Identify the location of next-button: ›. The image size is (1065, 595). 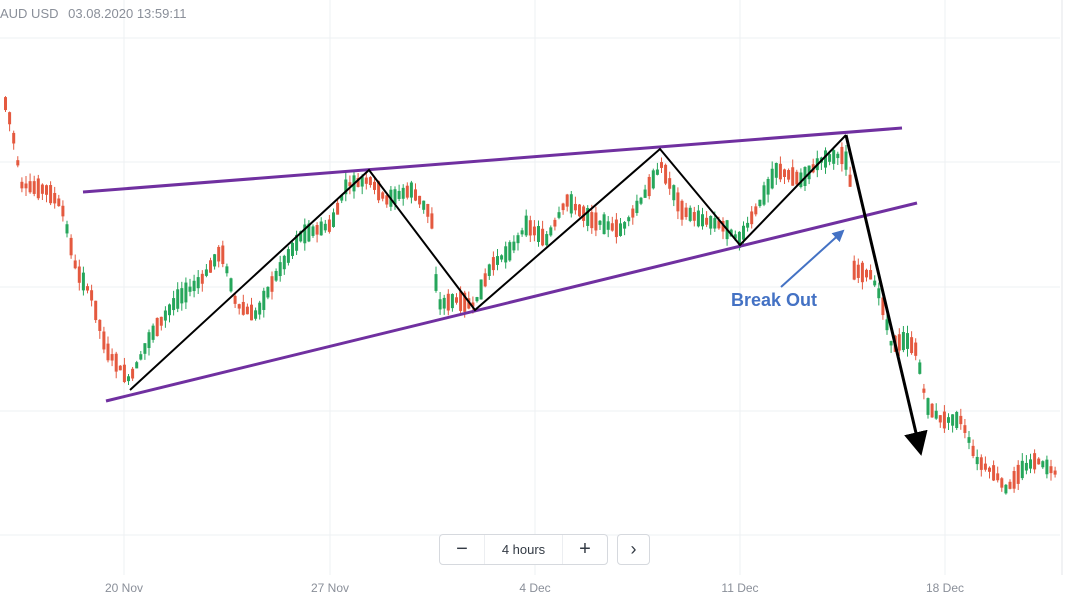
(633, 549).